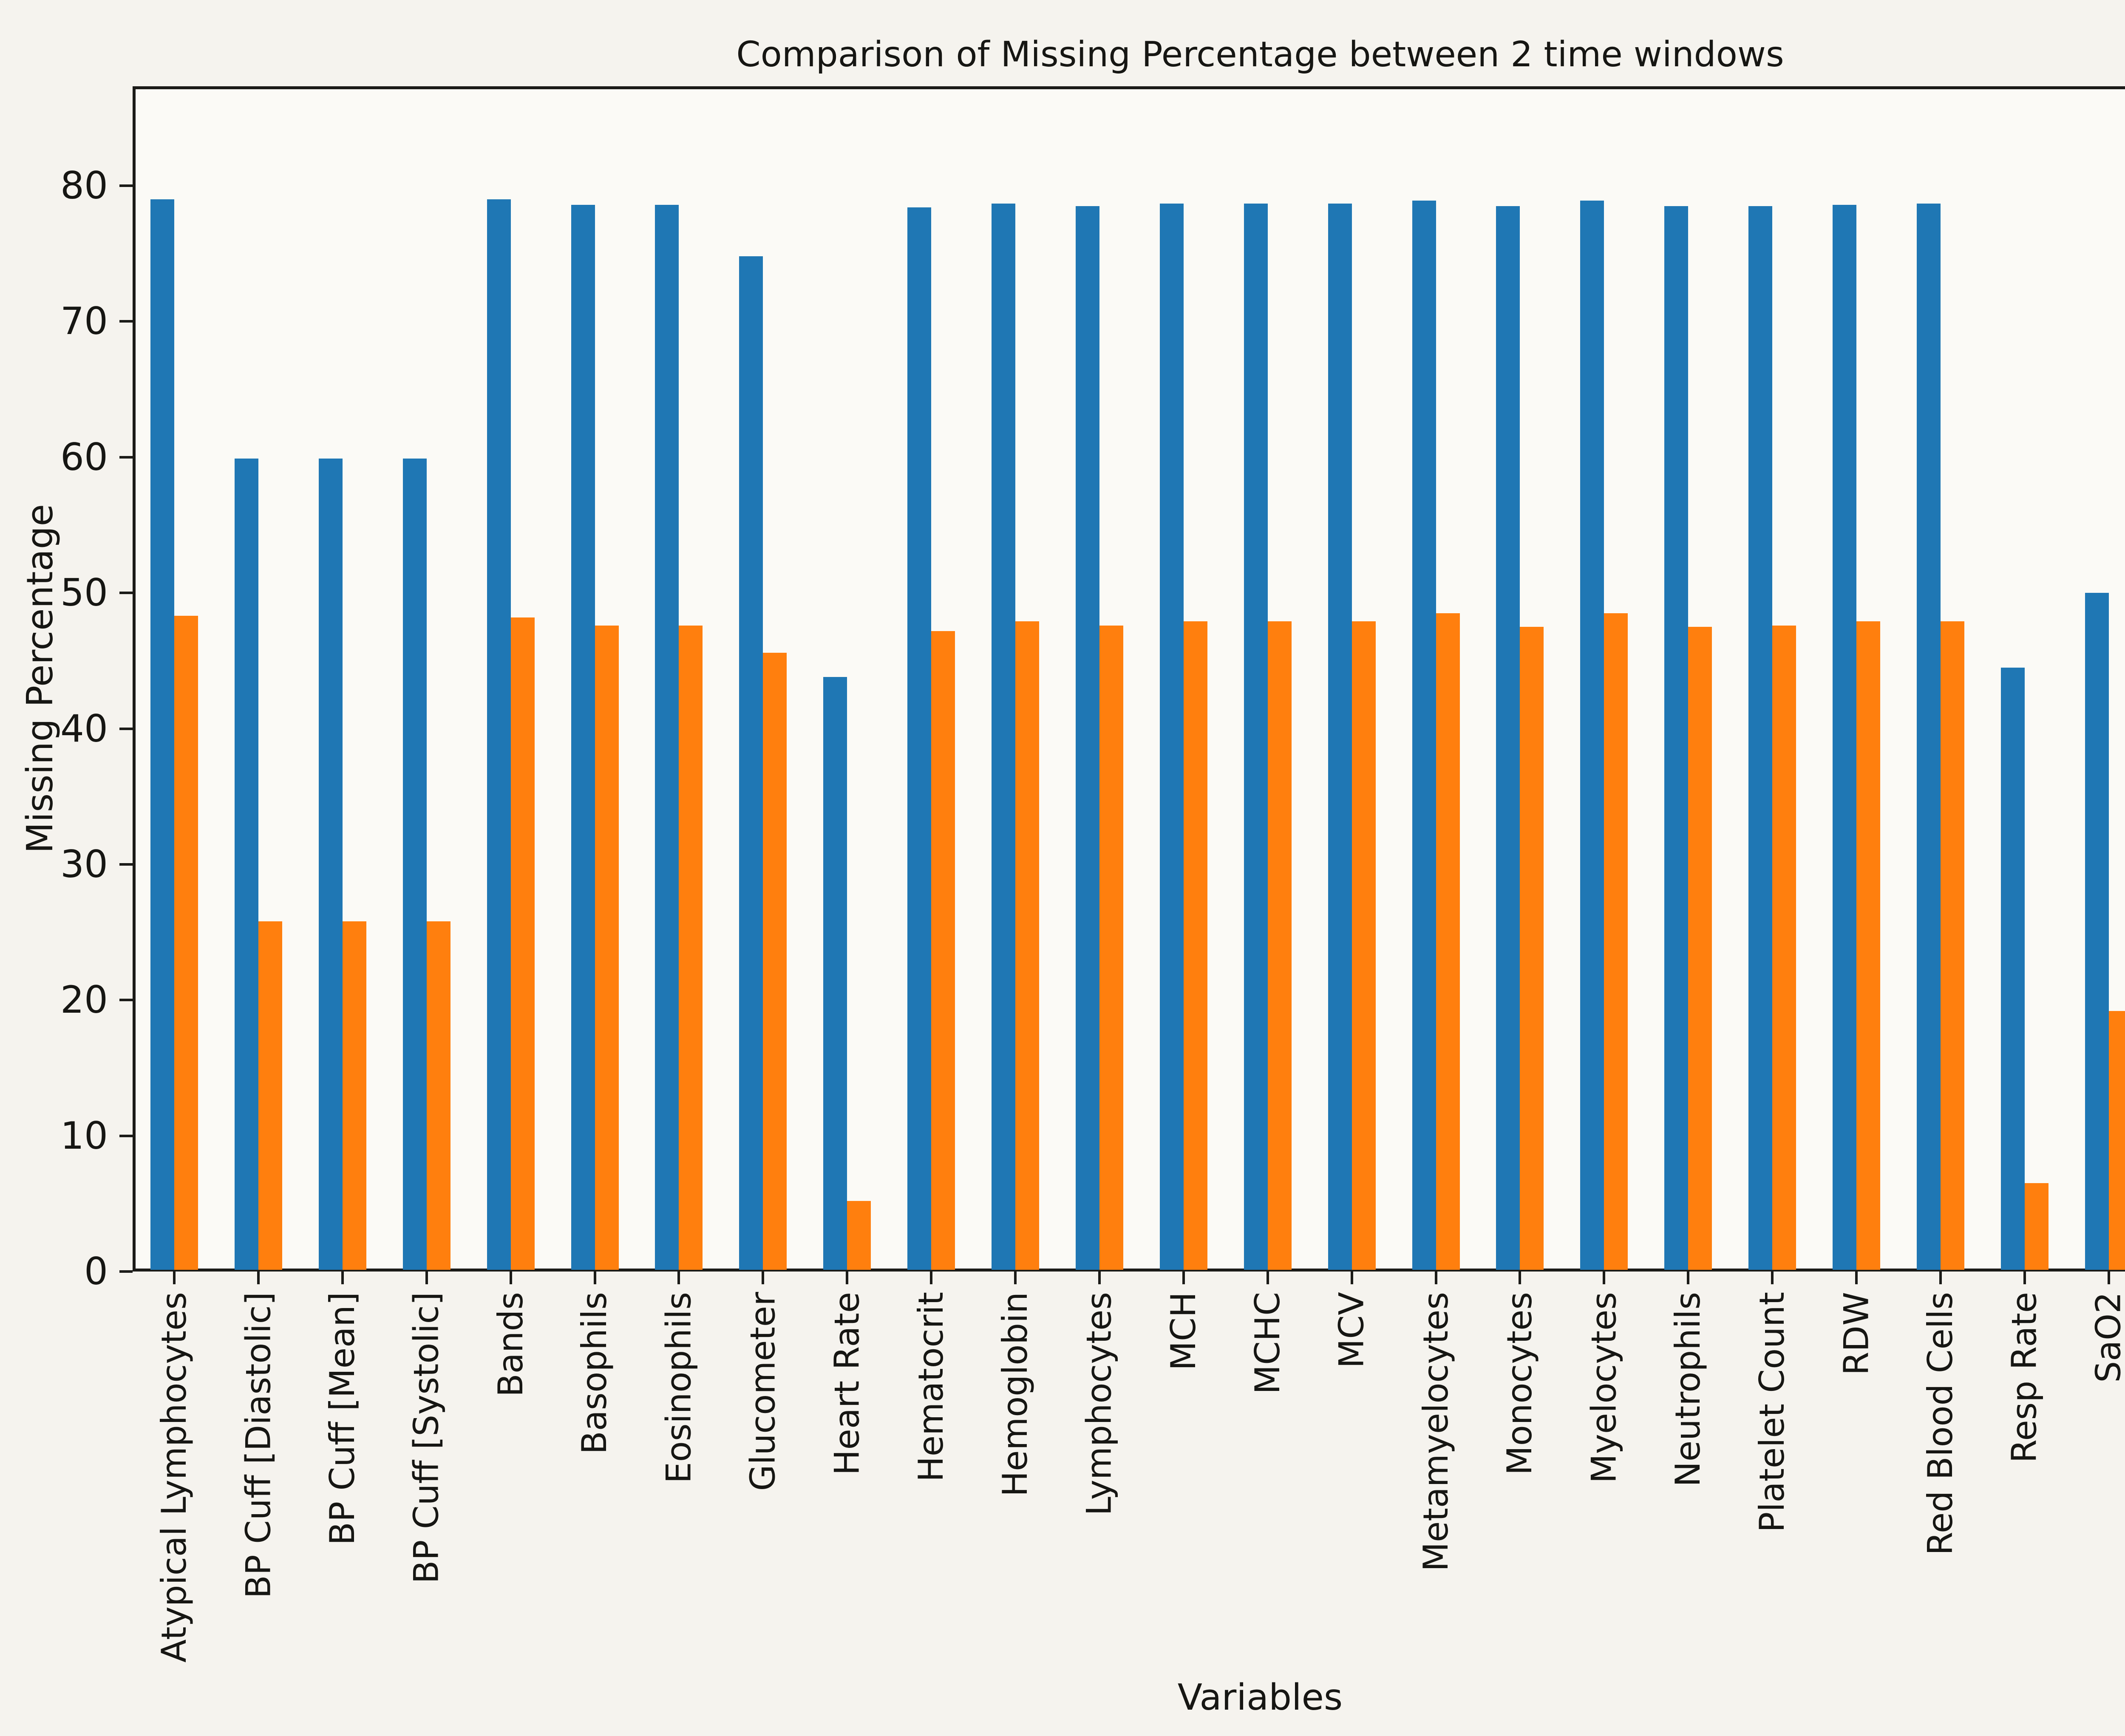 This screenshot has height=1736, width=2125. Describe the element at coordinates (667, 737) in the screenshot. I see `bar-30-min-eosinophils` at that location.